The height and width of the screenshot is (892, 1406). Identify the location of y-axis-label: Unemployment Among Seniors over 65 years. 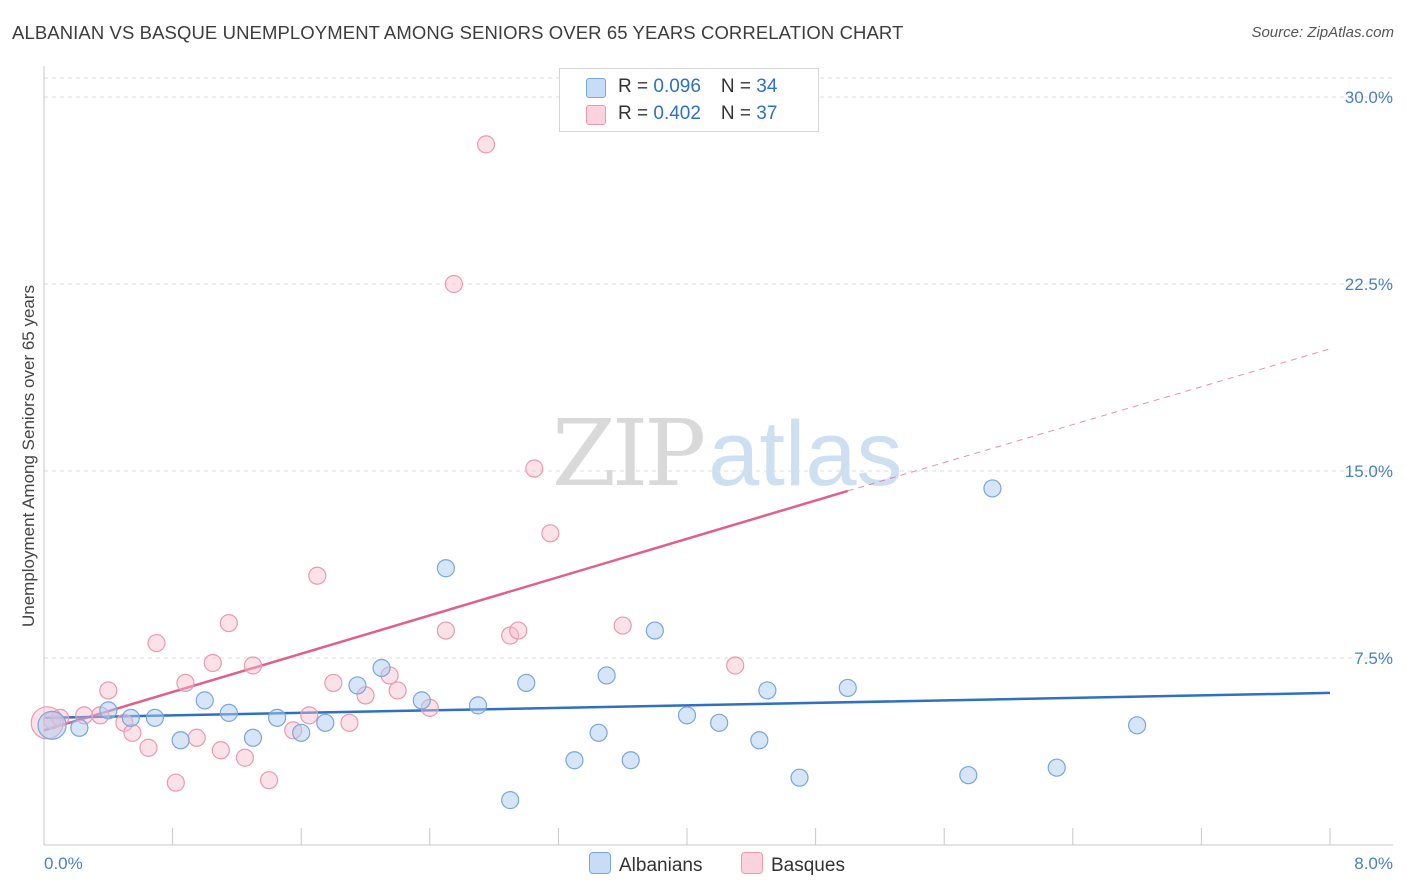
(28, 456).